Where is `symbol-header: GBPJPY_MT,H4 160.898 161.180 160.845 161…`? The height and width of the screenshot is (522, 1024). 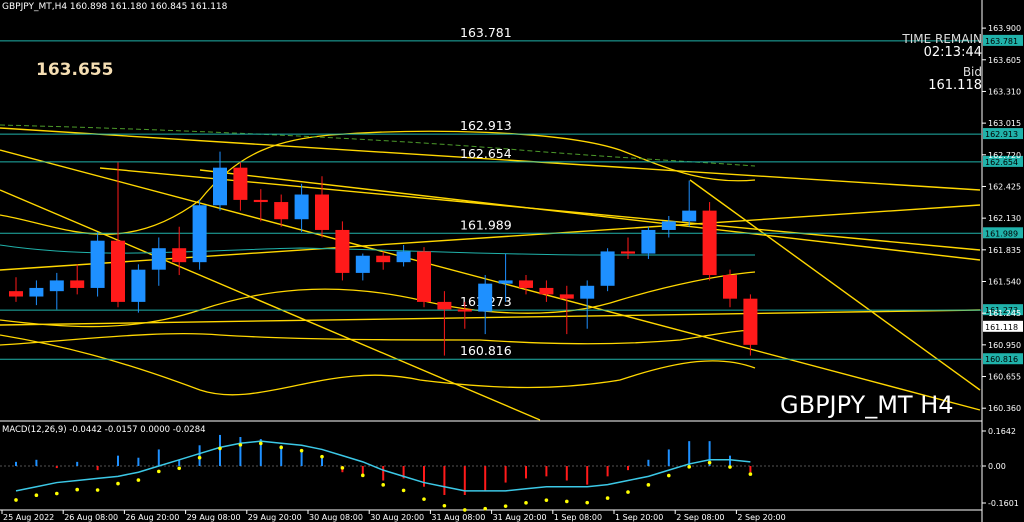
symbol-header: GBPJPY_MT,H4 160.898 161.180 160.845 161… is located at coordinates (115, 7).